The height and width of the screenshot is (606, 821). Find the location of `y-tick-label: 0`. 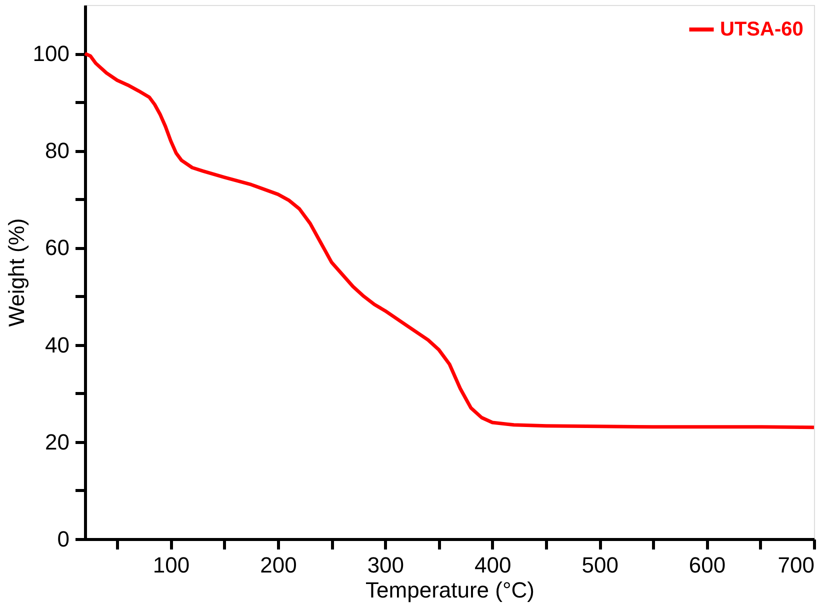

y-tick-label: 0 is located at coordinates (63, 539).